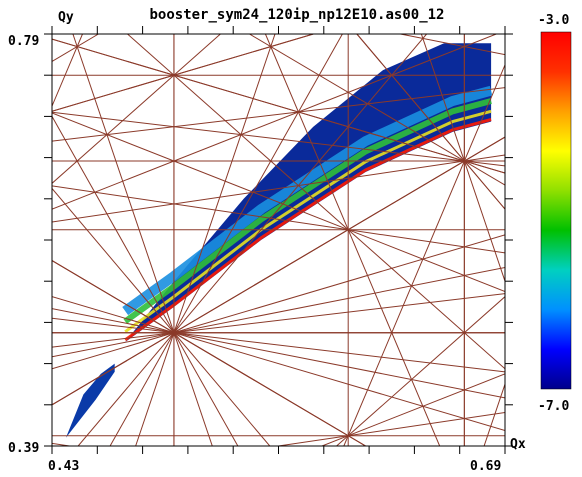  I want to click on y-tick-label-min: 0.39, so click(23, 448).